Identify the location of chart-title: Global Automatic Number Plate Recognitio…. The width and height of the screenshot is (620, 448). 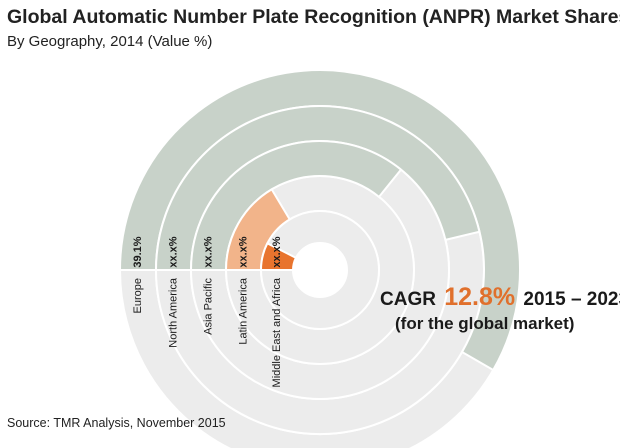
(313, 17).